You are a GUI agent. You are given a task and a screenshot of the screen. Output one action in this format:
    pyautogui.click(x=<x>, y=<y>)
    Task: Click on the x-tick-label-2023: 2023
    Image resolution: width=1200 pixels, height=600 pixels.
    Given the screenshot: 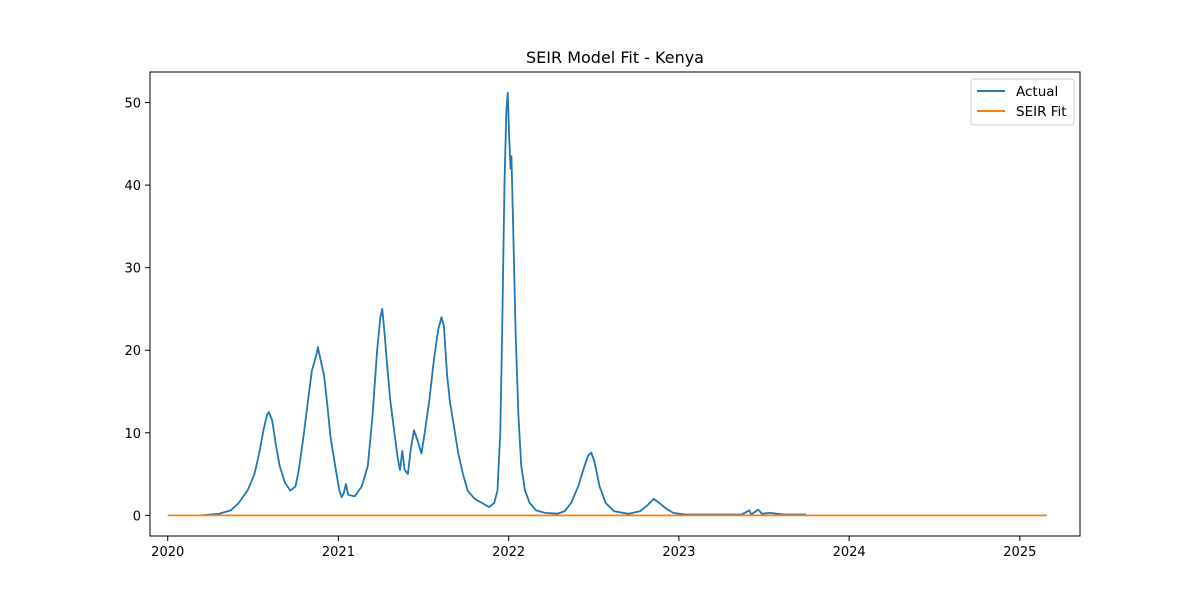 What is the action you would take?
    pyautogui.click(x=678, y=552)
    